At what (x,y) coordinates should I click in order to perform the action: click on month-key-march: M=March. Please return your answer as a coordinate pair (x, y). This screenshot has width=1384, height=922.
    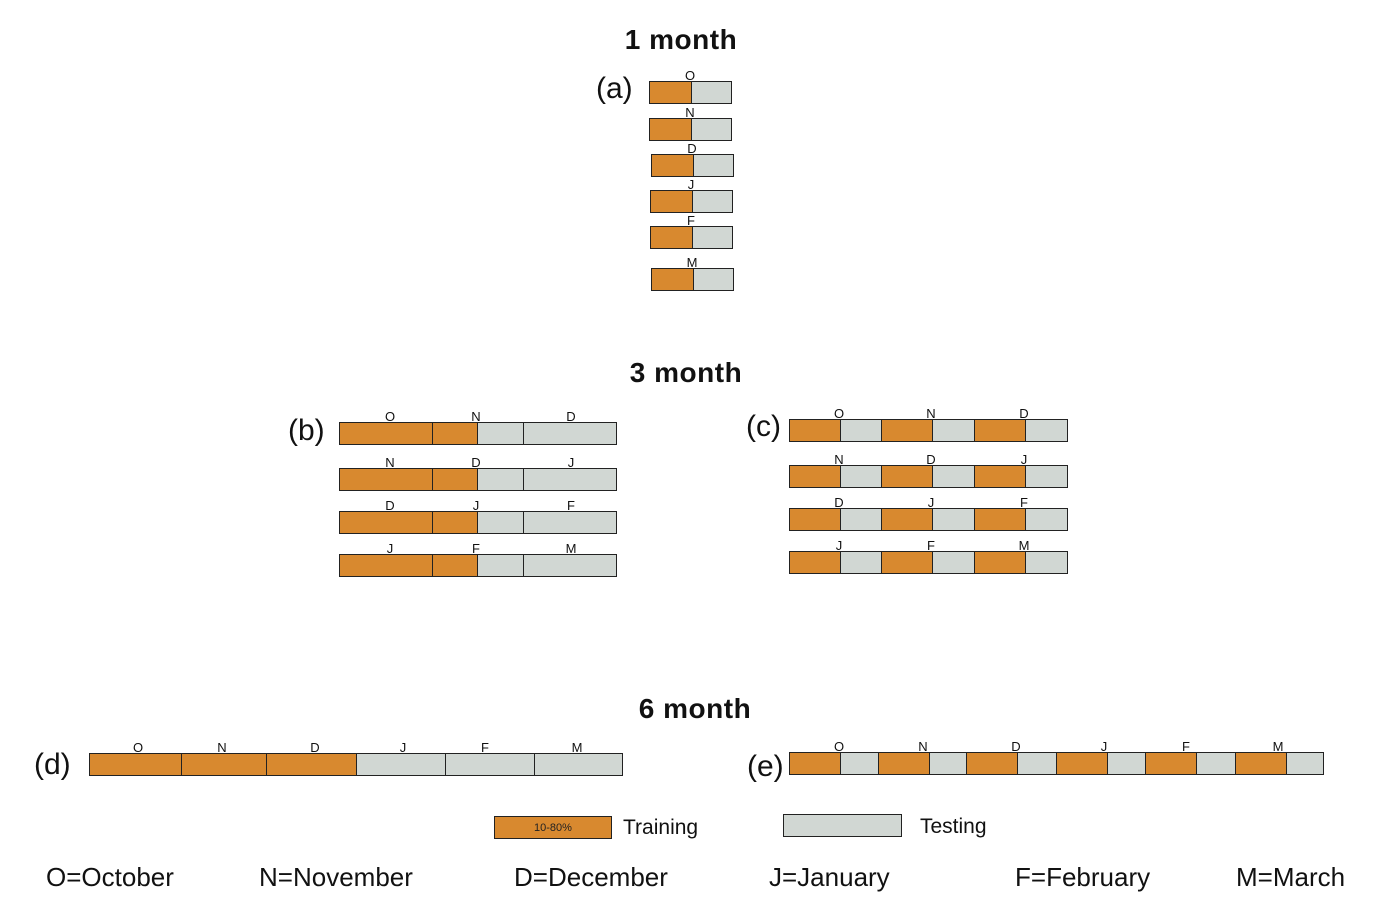
    Looking at the image, I should click on (1291, 877).